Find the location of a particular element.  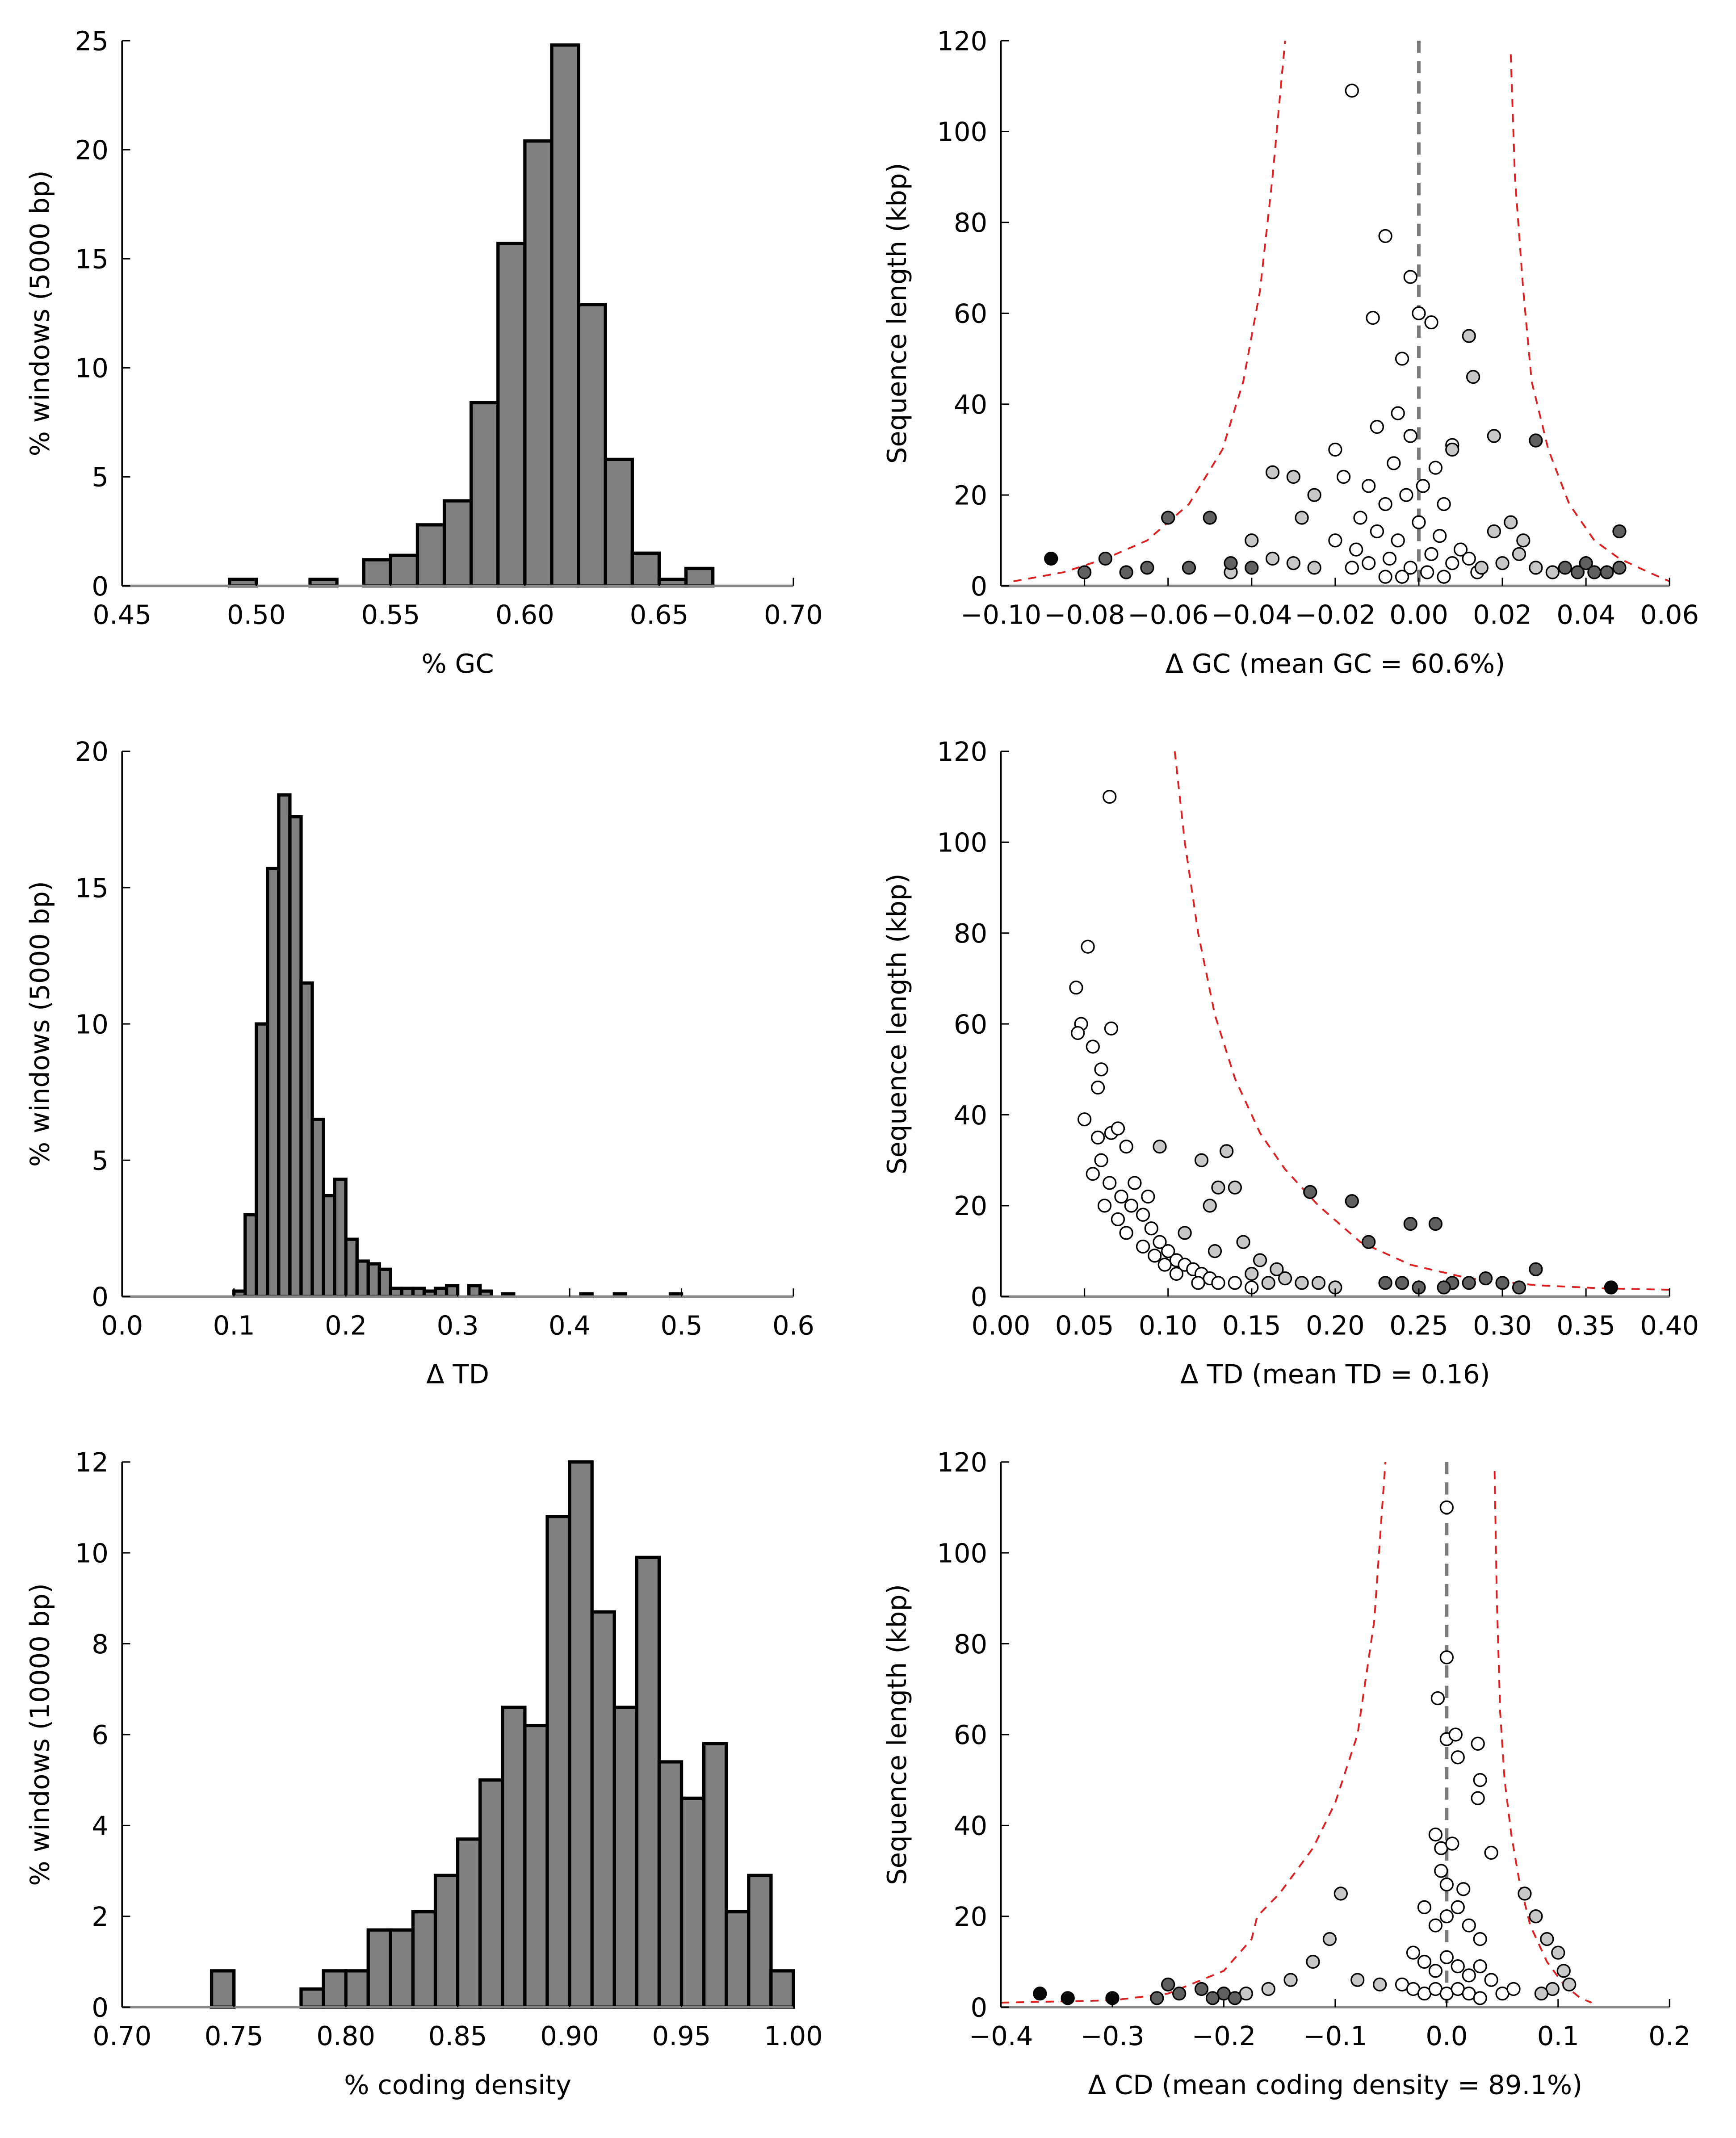

x-tick-label: 0.1 is located at coordinates (234, 1326).